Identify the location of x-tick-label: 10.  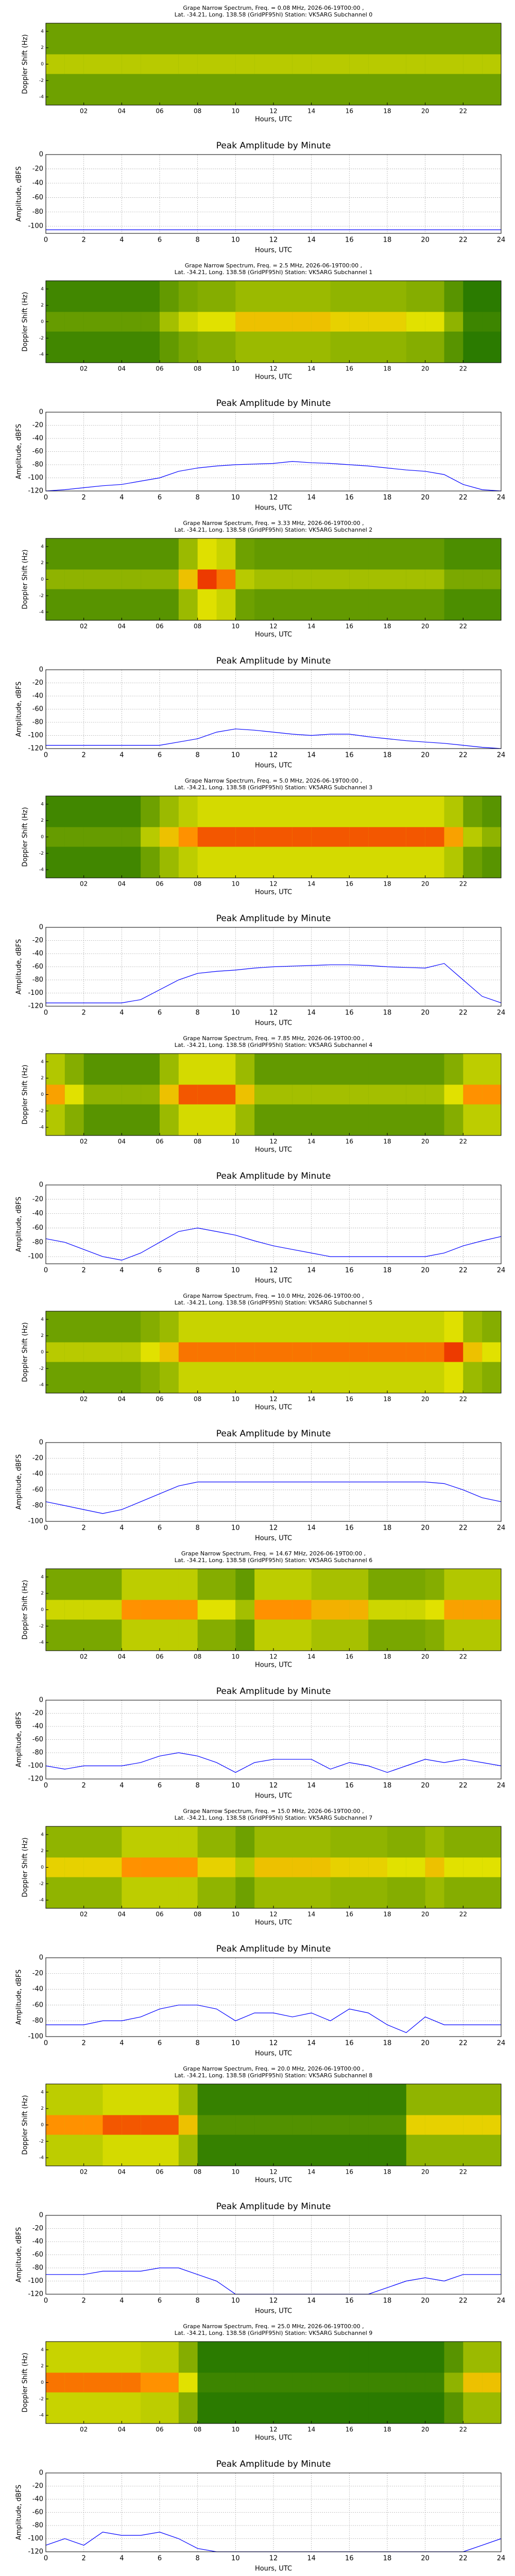
(235, 111).